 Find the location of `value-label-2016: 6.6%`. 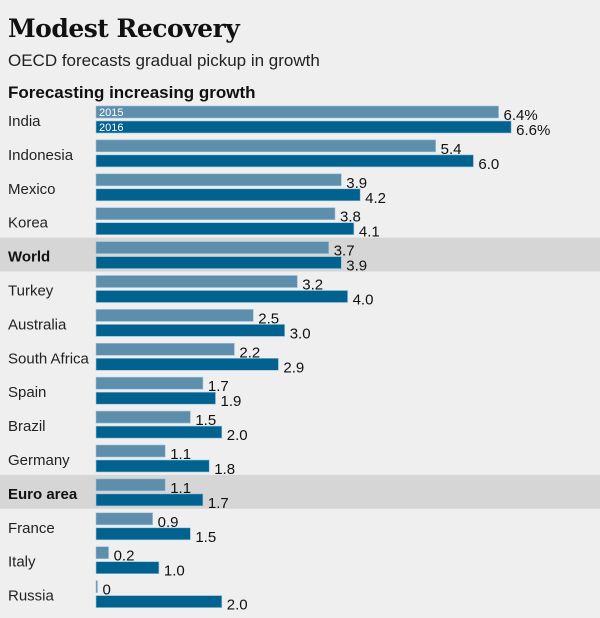

value-label-2016: 6.6% is located at coordinates (533, 130).